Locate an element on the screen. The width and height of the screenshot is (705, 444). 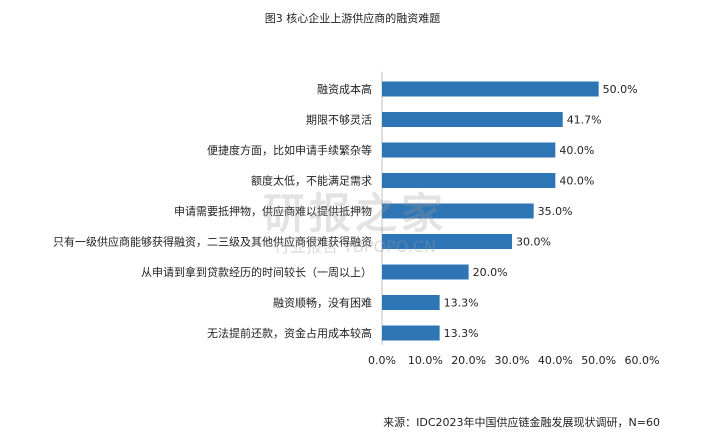
category-label: 只有一级供应商能够获得融资，二三级及其他供应商很难获得融资 is located at coordinates (212, 242).